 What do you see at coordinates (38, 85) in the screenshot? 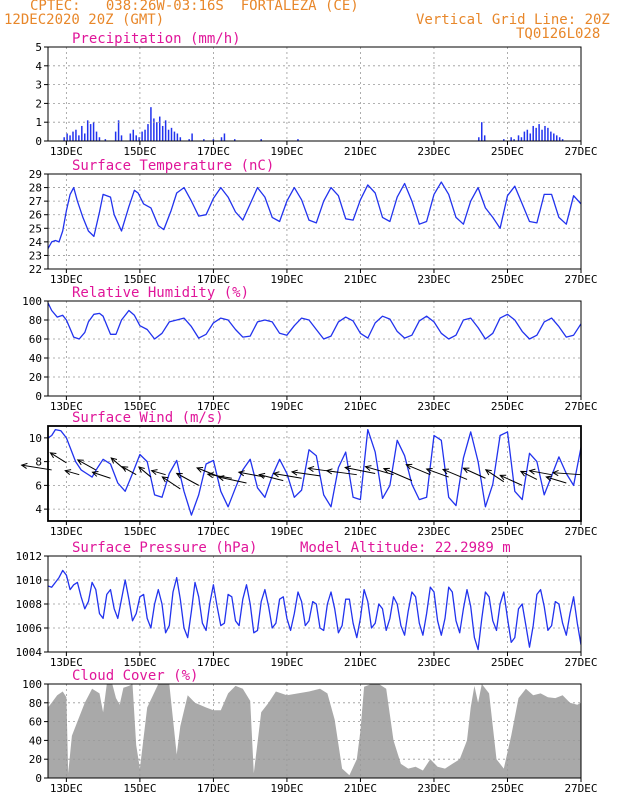
I see `y-tick-label: 3` at bounding box center [38, 85].